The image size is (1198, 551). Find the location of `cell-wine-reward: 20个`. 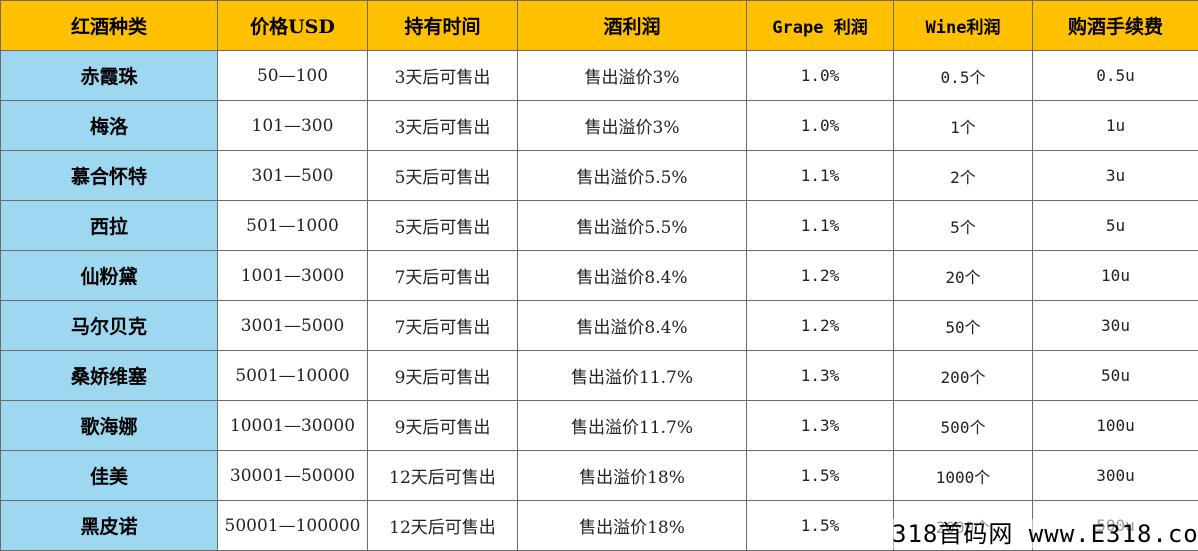

cell-wine-reward: 20个 is located at coordinates (963, 275).